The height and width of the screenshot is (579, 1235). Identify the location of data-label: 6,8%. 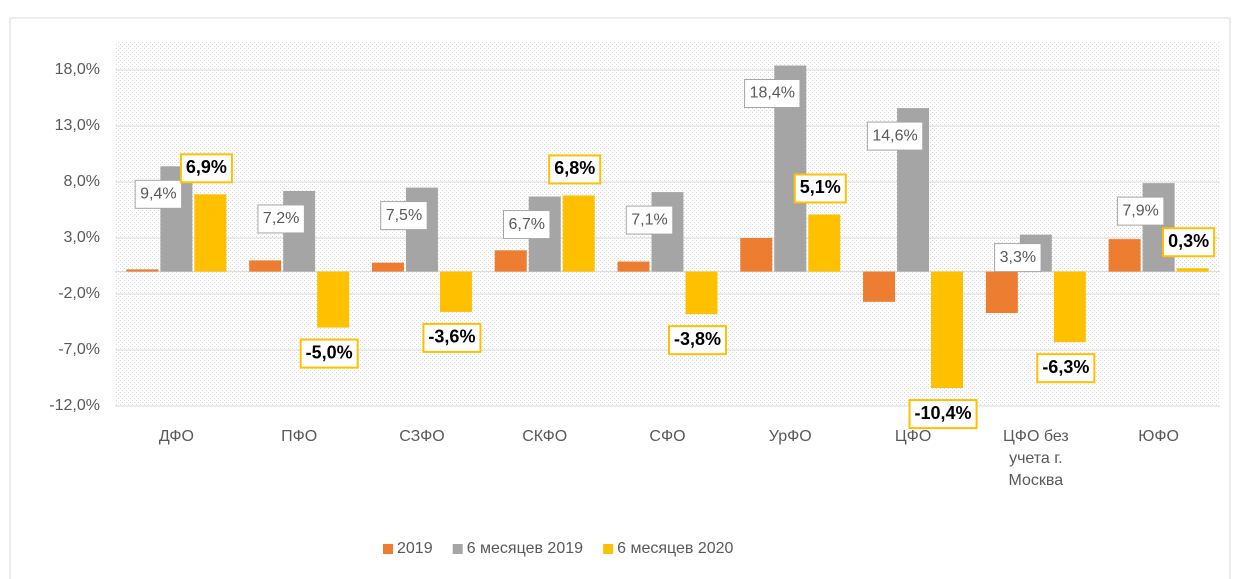
(575, 169).